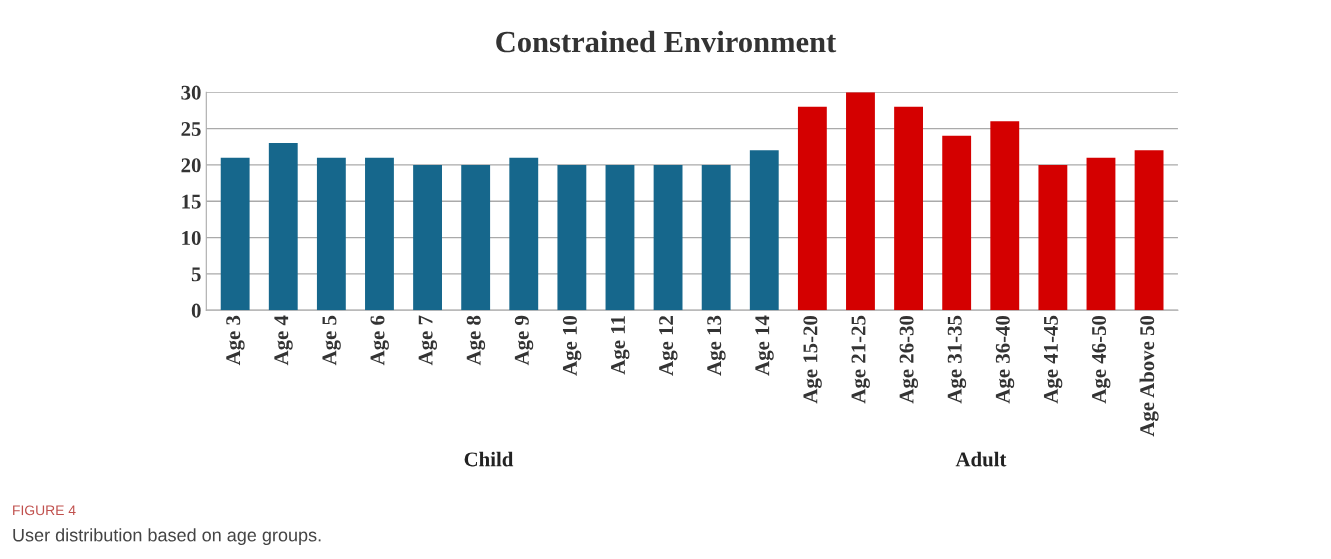  What do you see at coordinates (167, 537) in the screenshot?
I see `text: User distribution based on age groups.` at bounding box center [167, 537].